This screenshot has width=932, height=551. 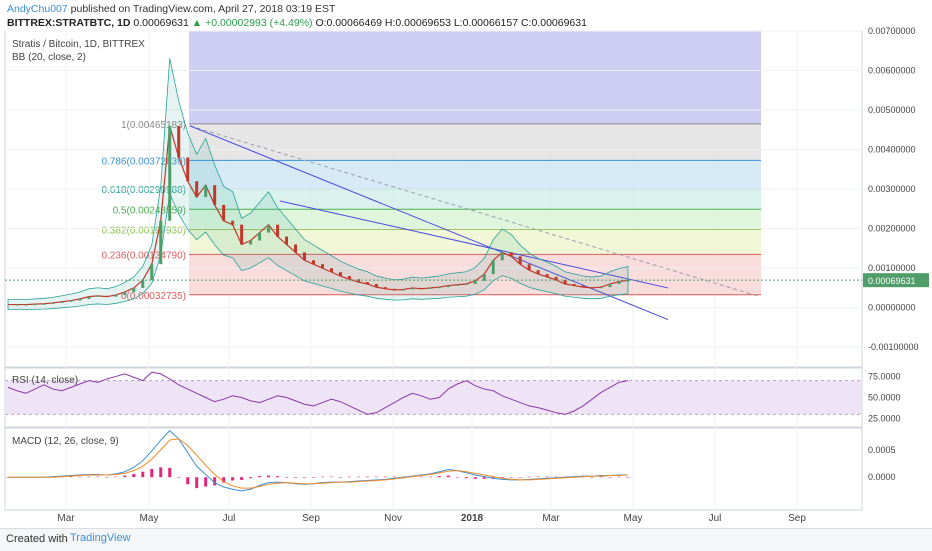 What do you see at coordinates (153, 125) in the screenshot?
I see `fib-label: 1(0.00465183)` at bounding box center [153, 125].